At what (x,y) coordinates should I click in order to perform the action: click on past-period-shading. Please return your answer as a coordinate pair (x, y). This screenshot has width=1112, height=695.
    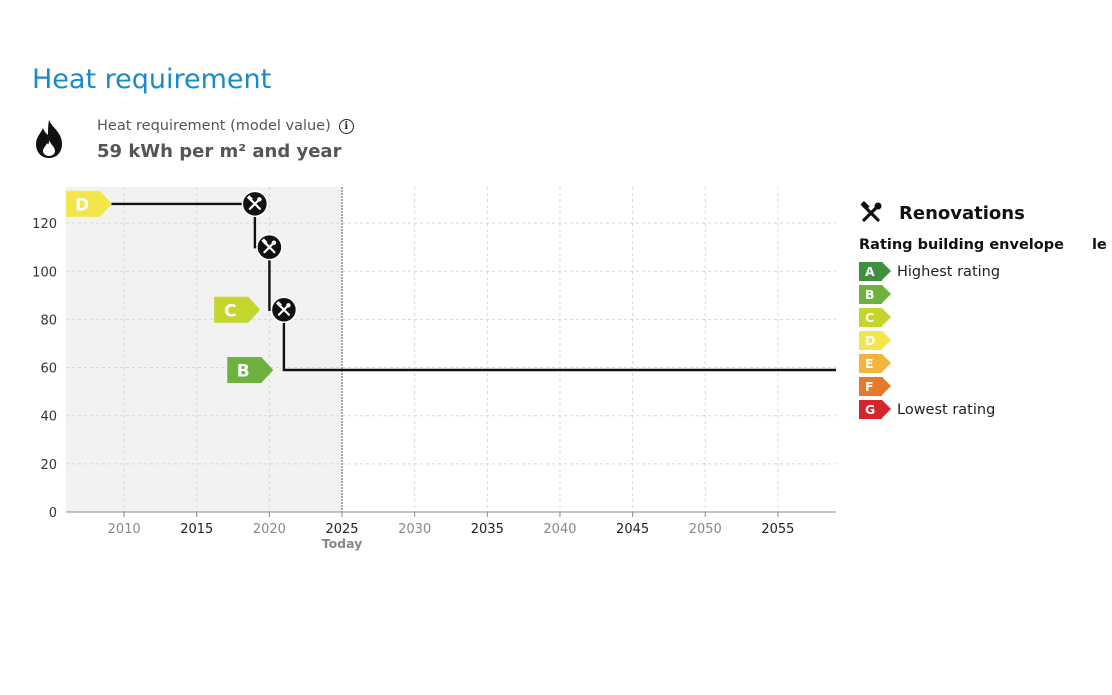
    Looking at the image, I should click on (204, 349).